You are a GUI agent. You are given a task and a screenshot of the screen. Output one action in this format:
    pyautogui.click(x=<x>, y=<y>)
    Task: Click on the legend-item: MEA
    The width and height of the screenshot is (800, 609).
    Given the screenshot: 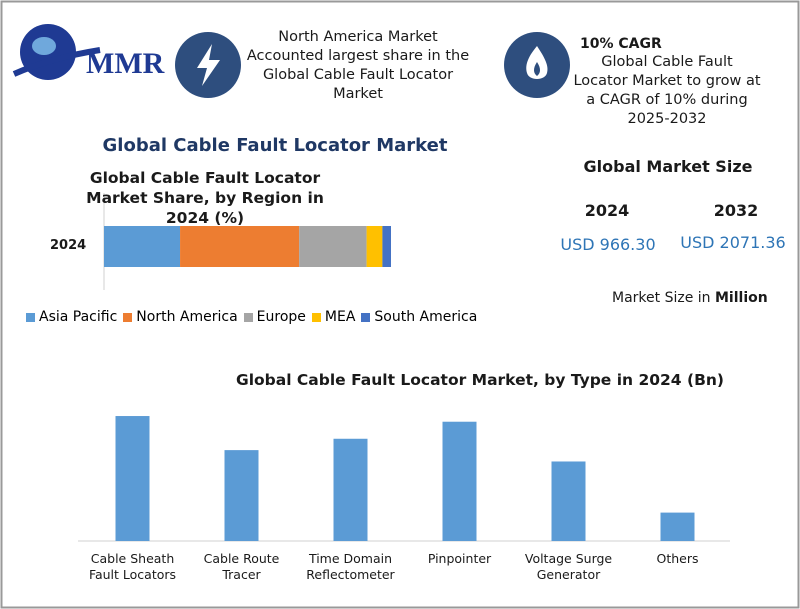 What is the action you would take?
    pyautogui.click(x=333, y=317)
    